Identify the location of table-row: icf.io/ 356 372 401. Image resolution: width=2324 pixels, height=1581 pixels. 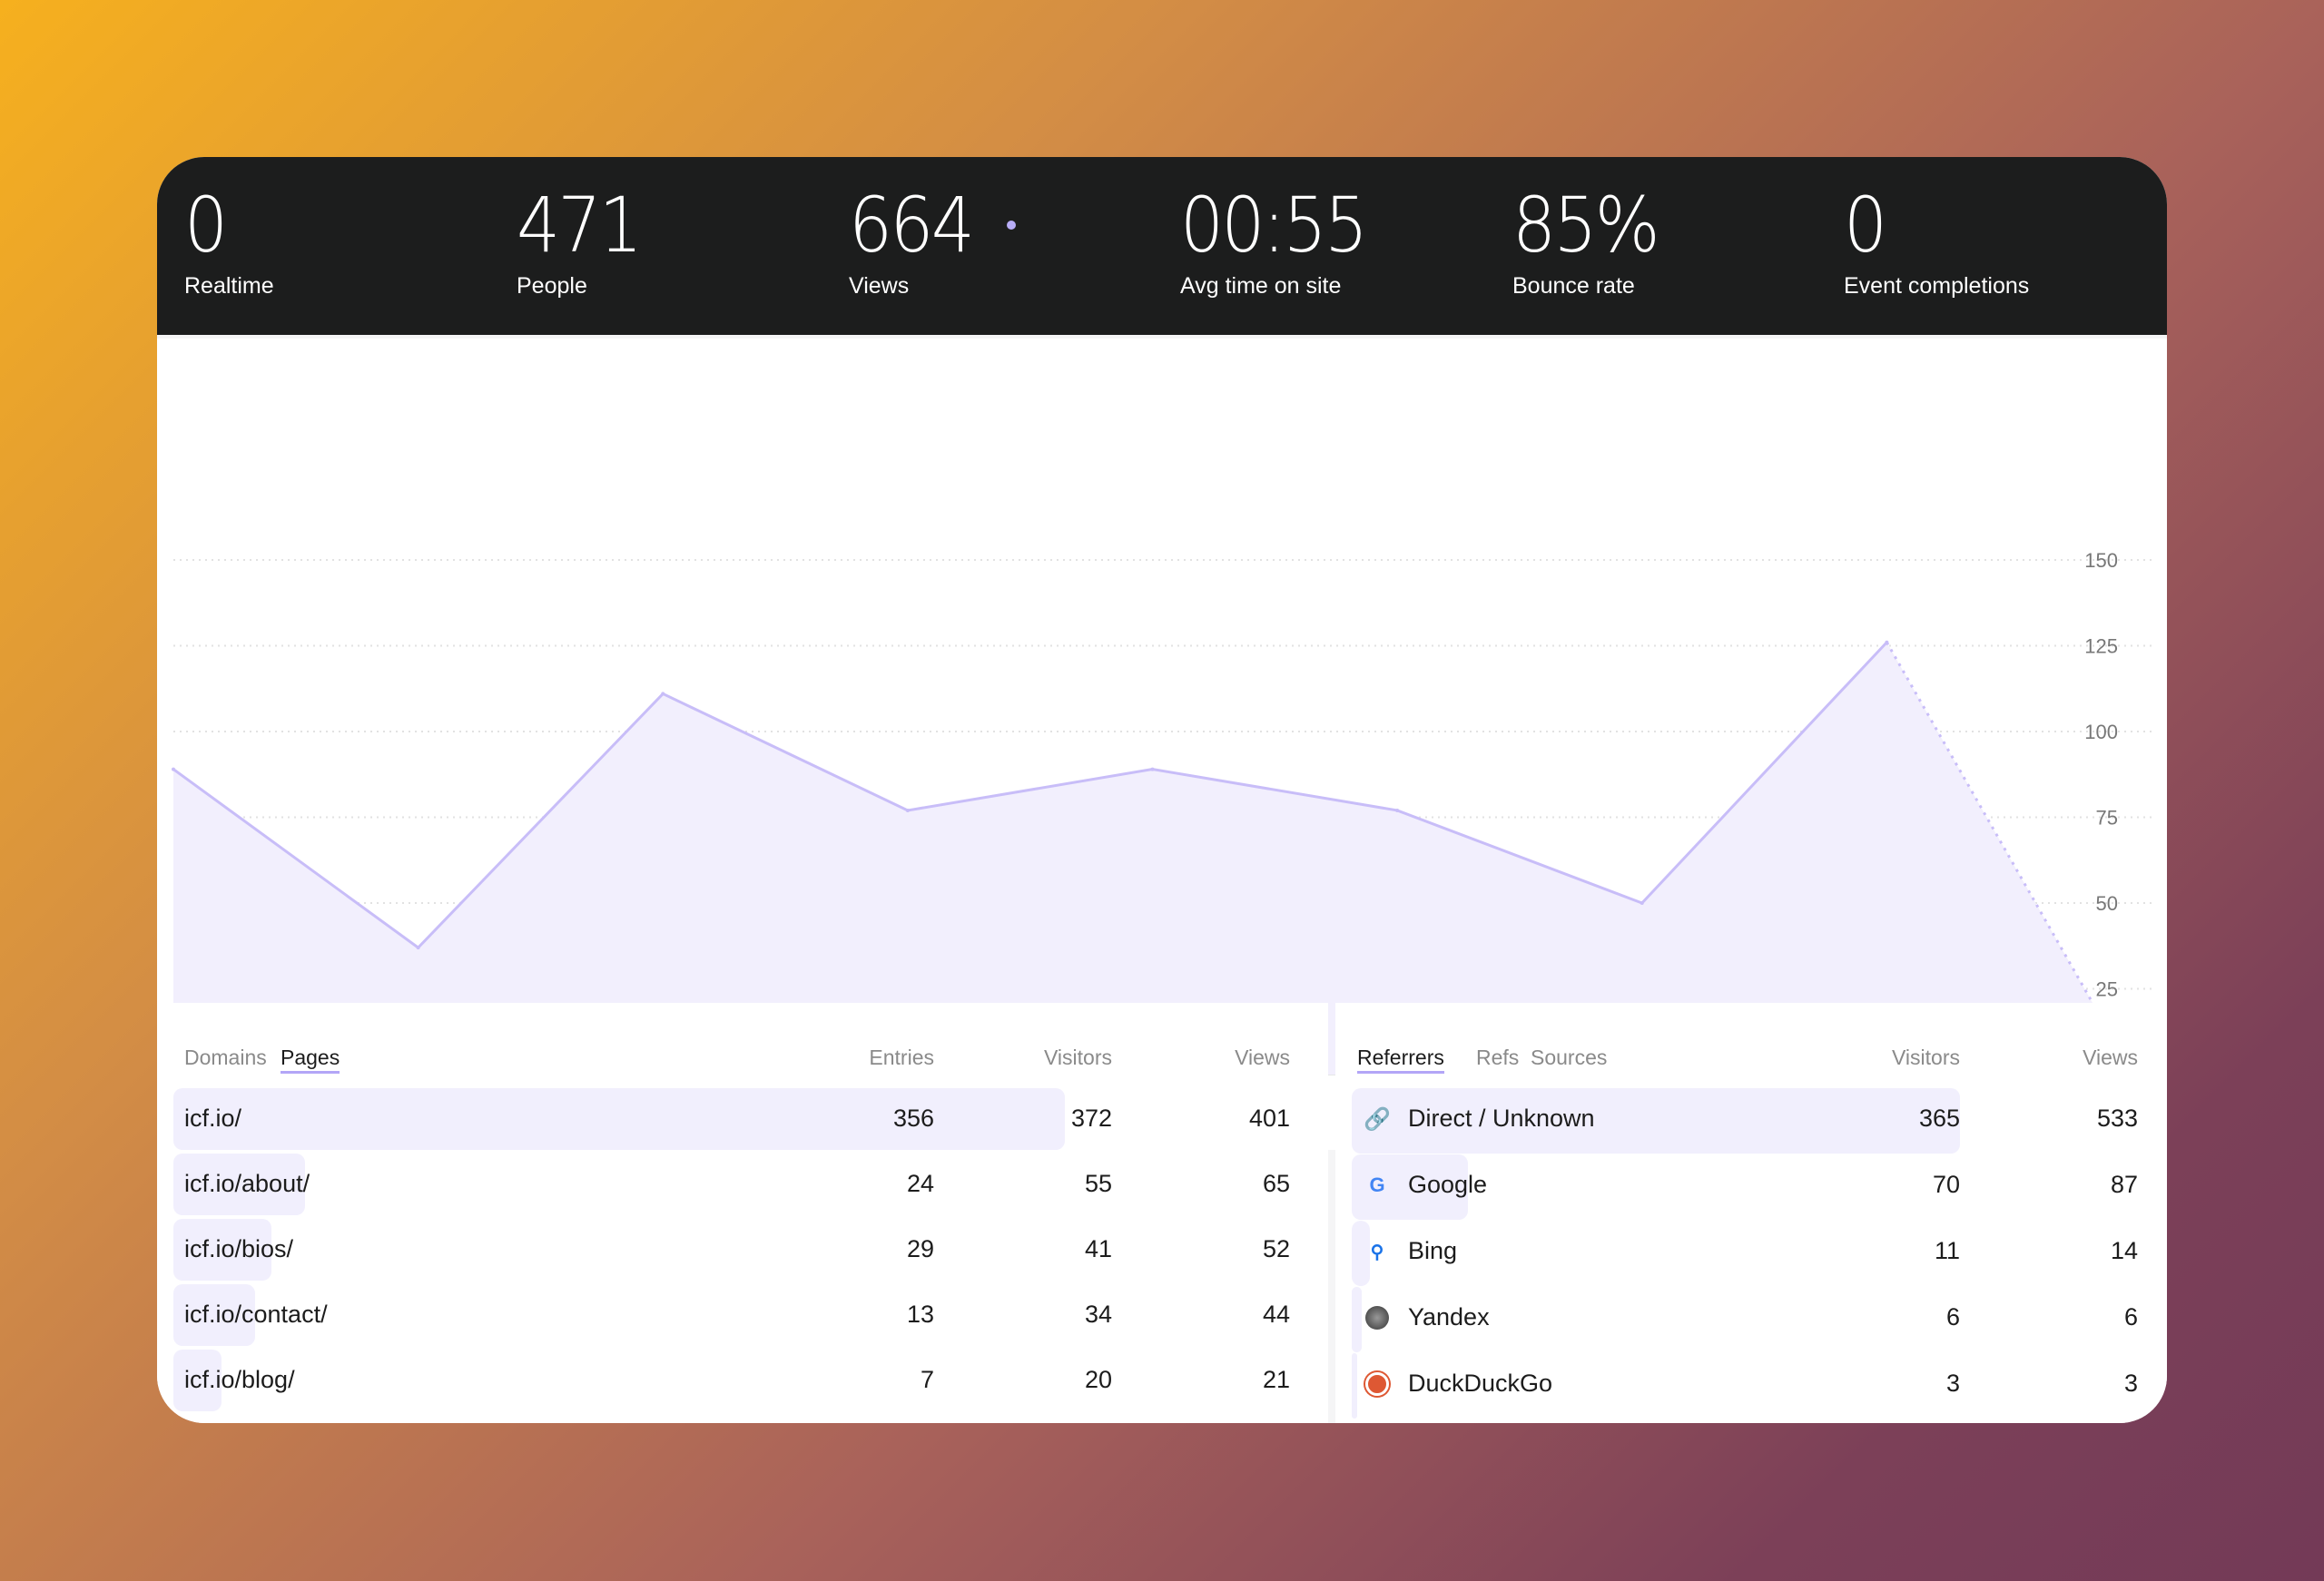
(749, 1119).